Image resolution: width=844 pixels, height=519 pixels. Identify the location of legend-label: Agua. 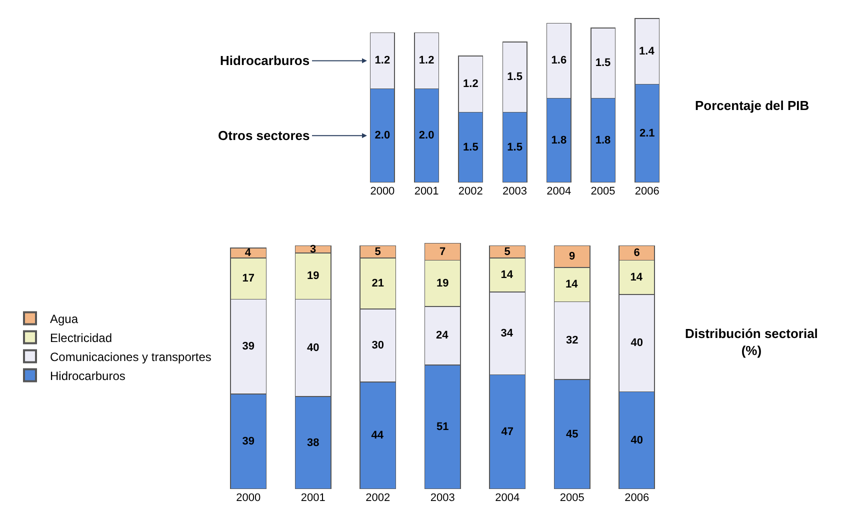
(64, 319).